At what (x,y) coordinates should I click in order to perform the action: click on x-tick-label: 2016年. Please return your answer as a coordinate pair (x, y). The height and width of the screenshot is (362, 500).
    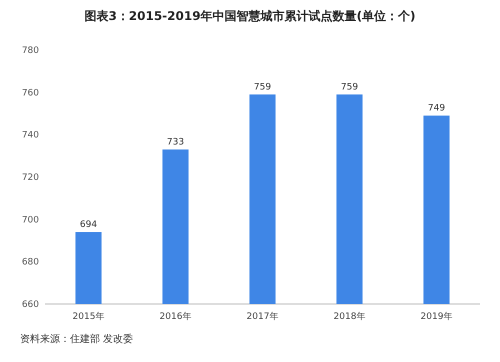
    Looking at the image, I should click on (176, 316).